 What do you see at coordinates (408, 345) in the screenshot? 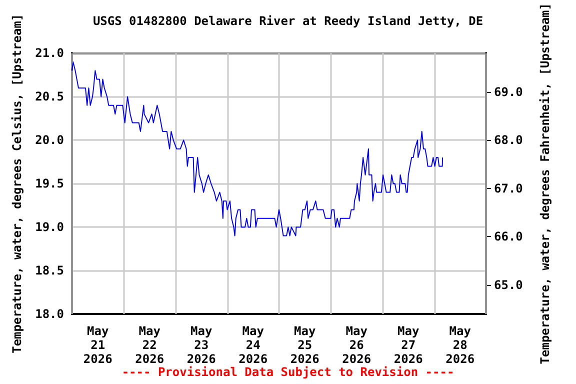
I see `x-tick-label: May 27 2026` at bounding box center [408, 345].